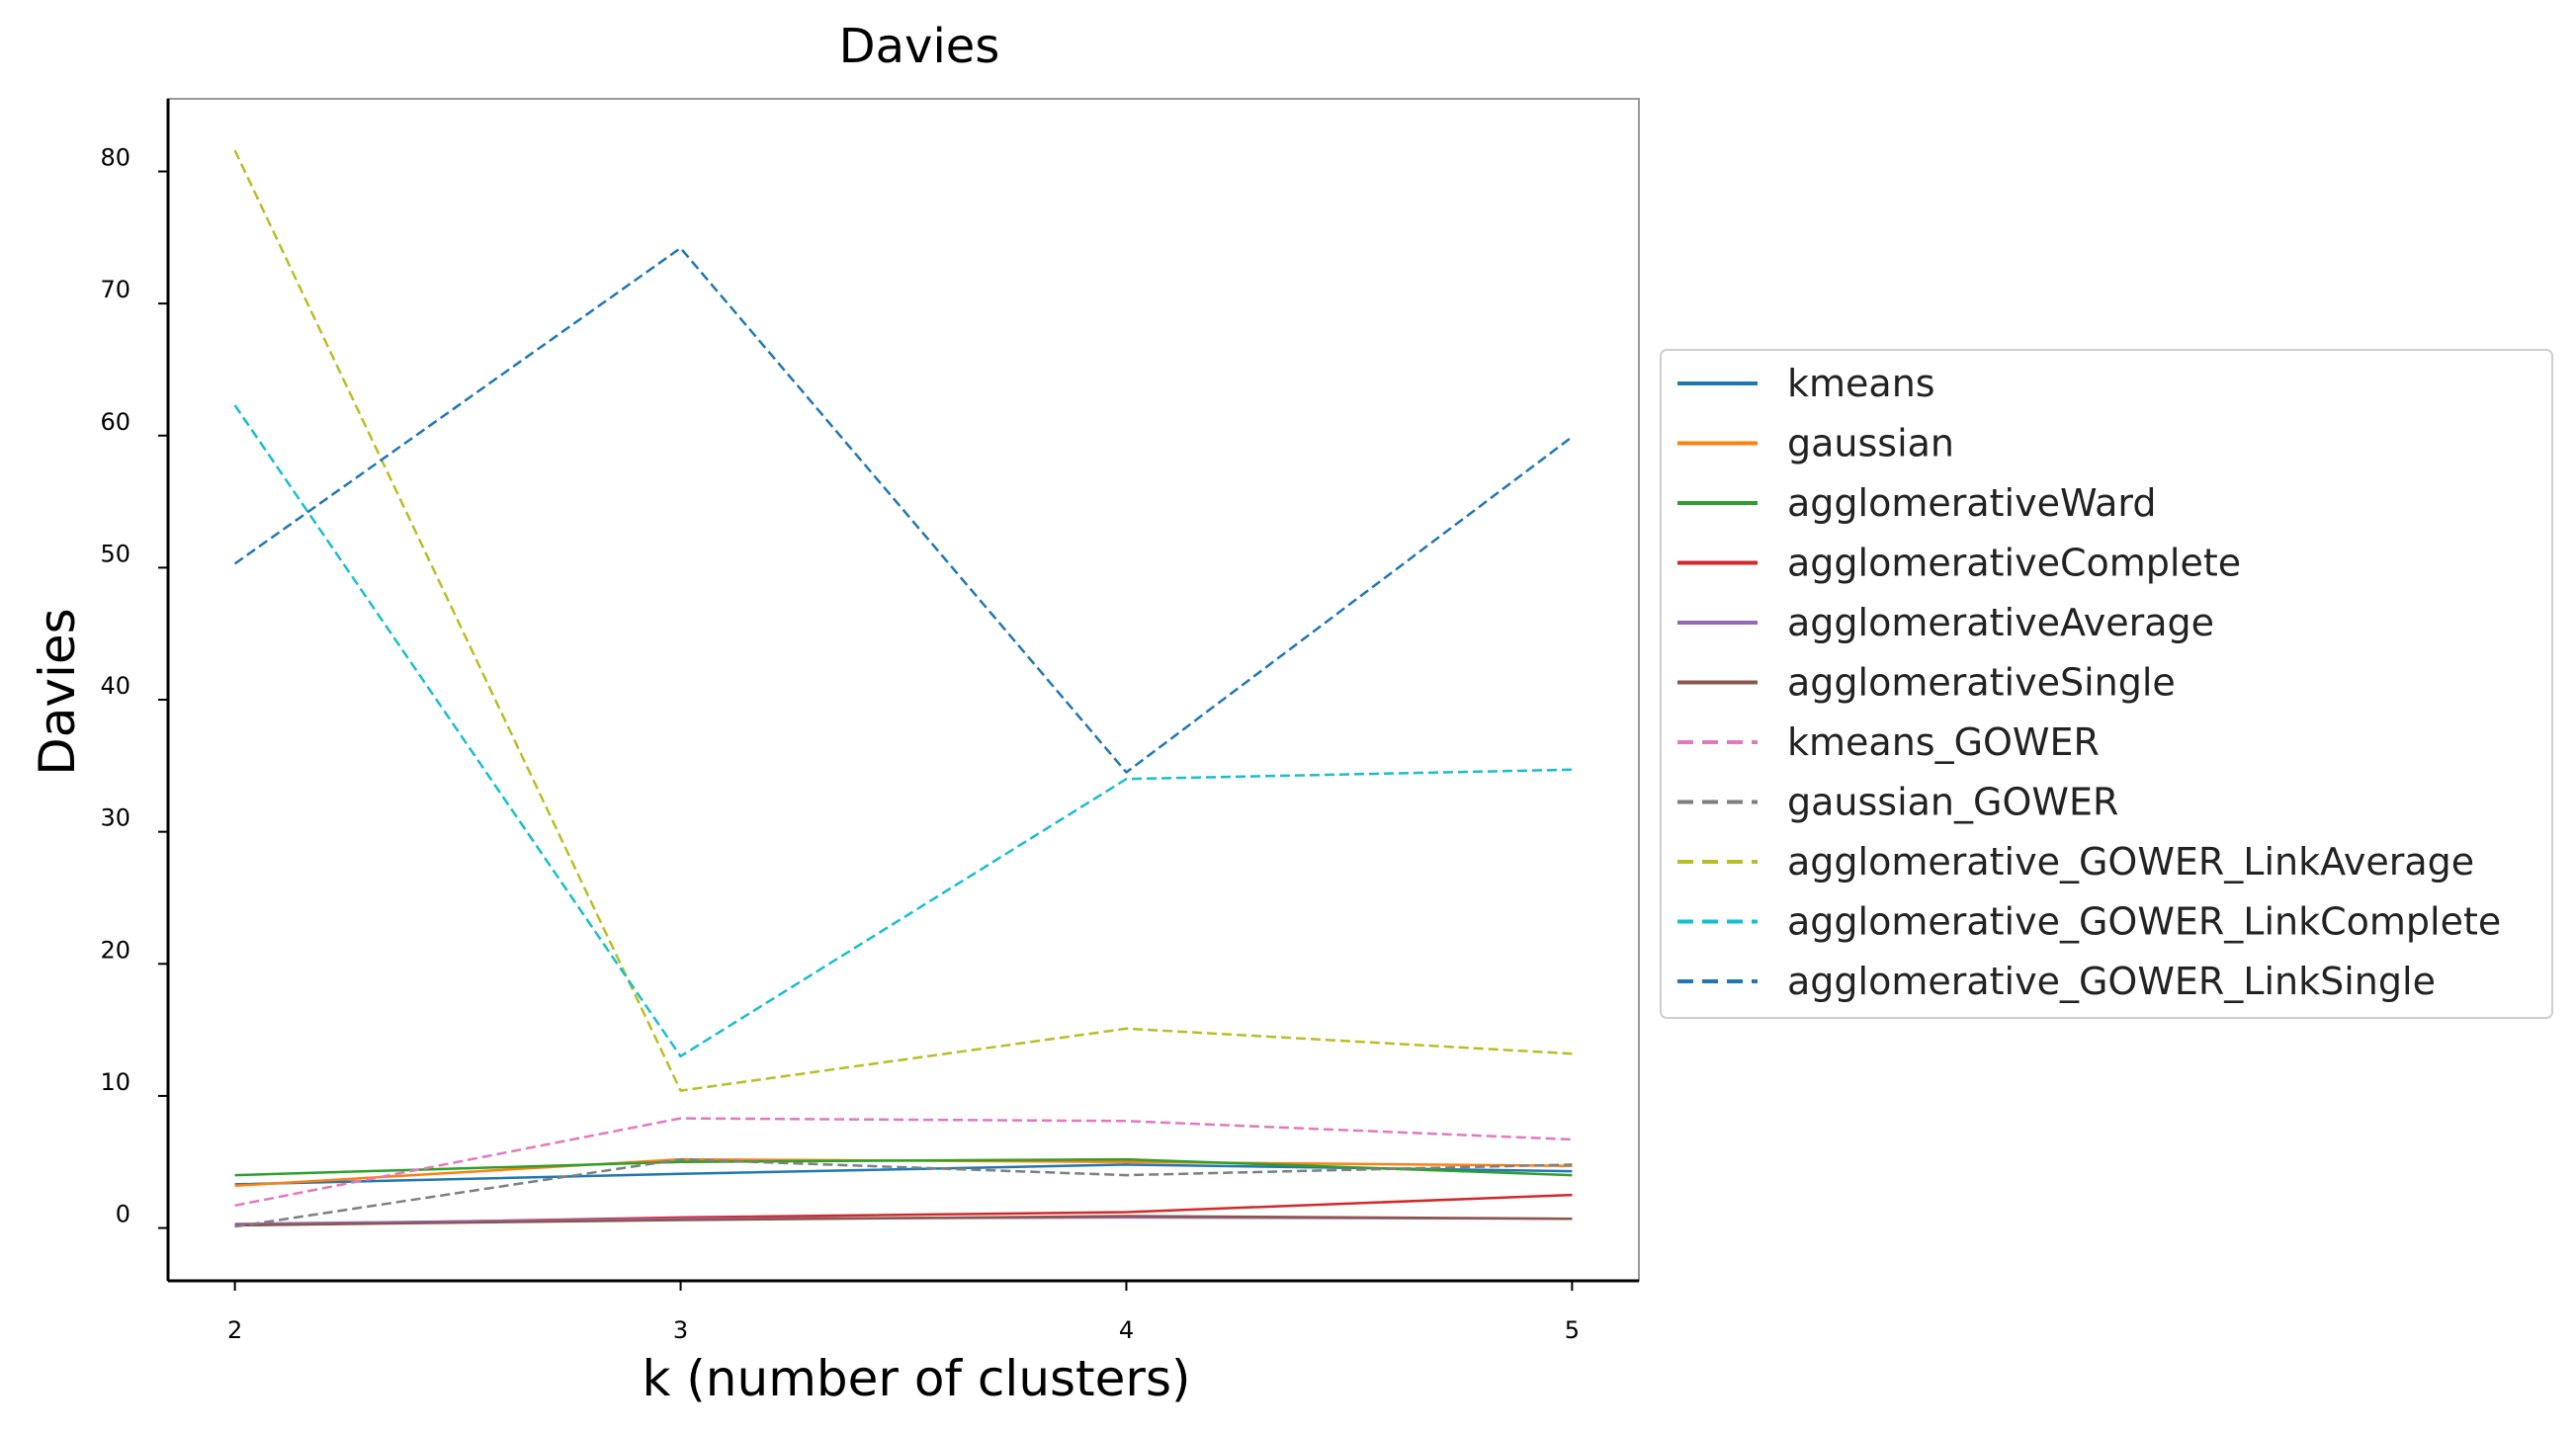 This screenshot has width=2576, height=1433. What do you see at coordinates (916, 1378) in the screenshot?
I see `x-axis-label: k (number of clusters)` at bounding box center [916, 1378].